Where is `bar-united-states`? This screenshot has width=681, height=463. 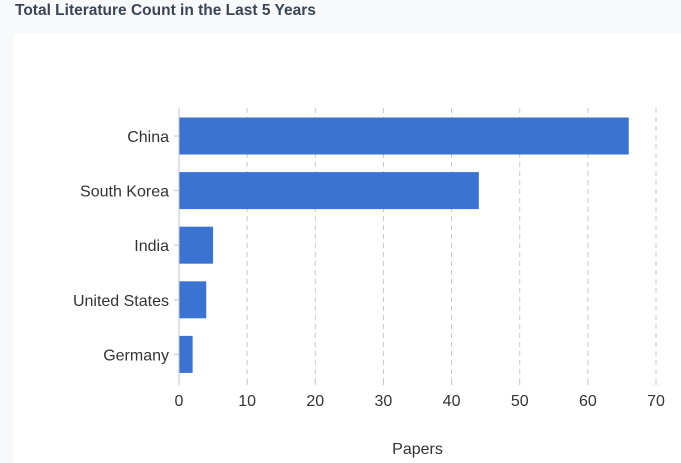 bar-united-states is located at coordinates (192, 299).